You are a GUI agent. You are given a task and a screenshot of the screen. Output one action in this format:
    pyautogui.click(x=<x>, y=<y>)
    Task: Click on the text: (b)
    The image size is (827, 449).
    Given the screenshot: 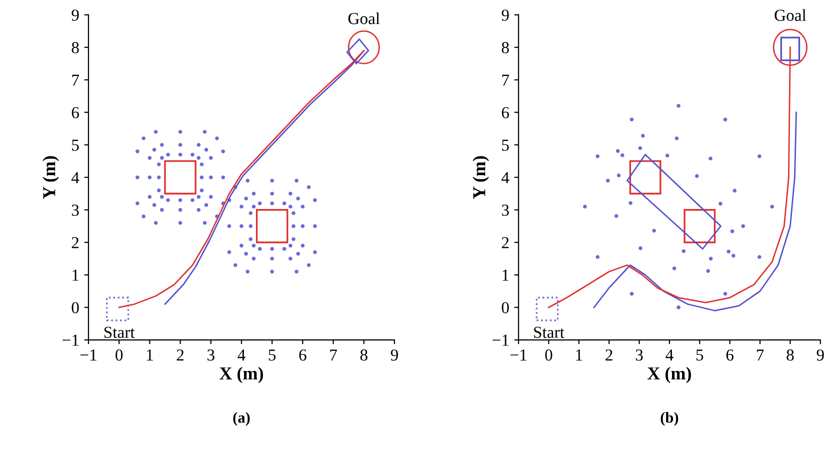 What is the action you would take?
    pyautogui.click(x=669, y=419)
    